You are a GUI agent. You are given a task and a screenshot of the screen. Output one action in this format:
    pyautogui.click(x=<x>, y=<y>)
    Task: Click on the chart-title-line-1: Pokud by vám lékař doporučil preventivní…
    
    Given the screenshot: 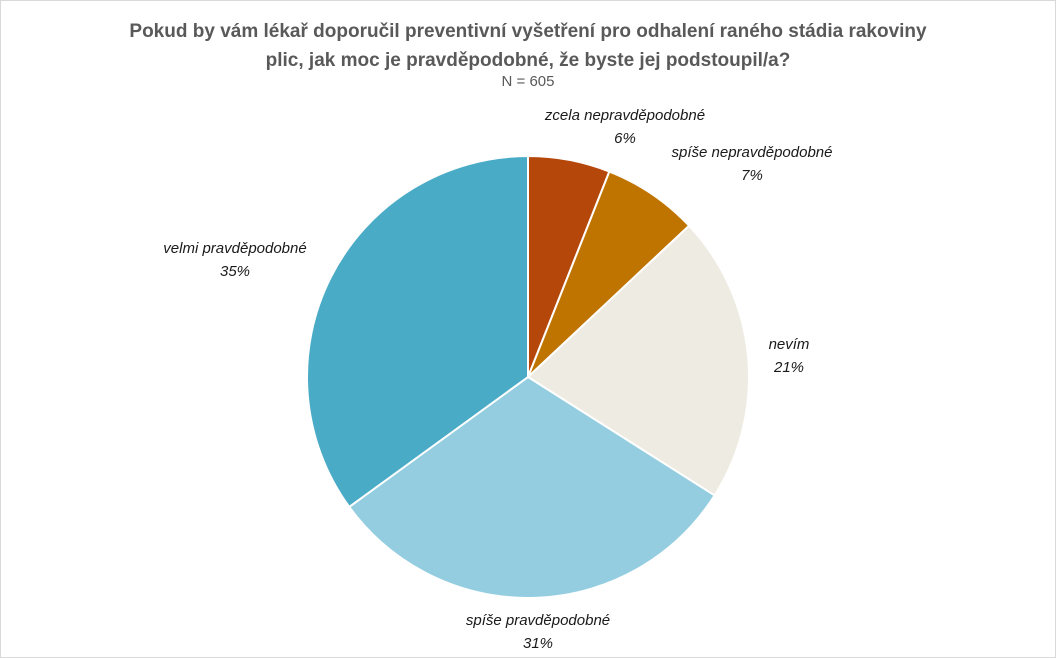 What is the action you would take?
    pyautogui.click(x=528, y=31)
    